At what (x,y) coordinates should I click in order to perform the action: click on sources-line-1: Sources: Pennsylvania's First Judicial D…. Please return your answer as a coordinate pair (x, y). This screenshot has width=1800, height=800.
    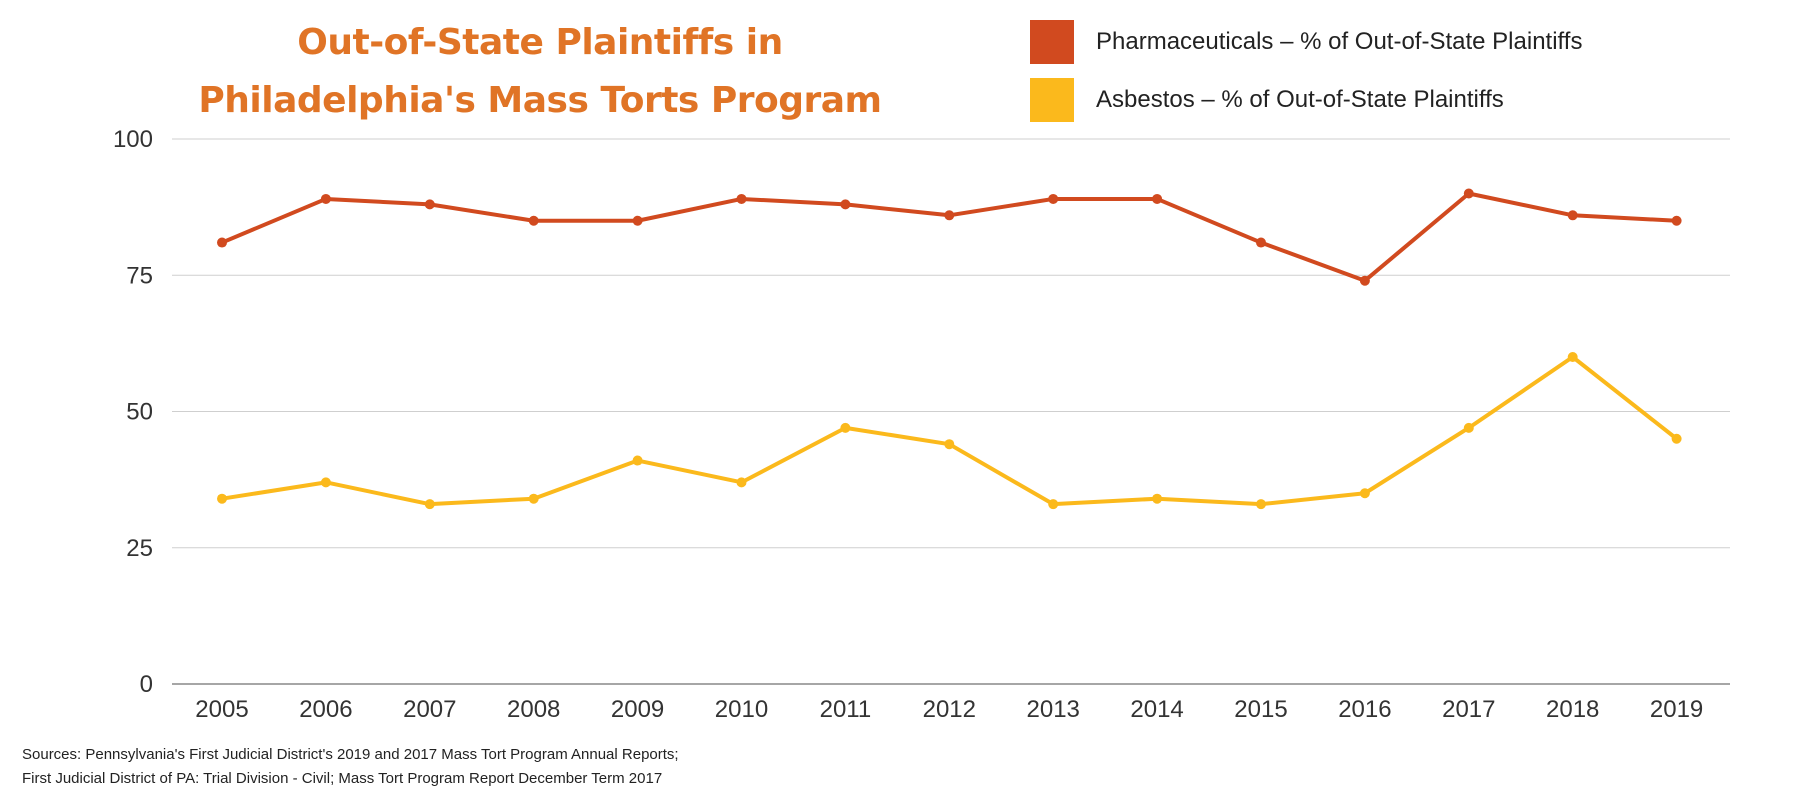
    Looking at the image, I should click on (350, 754).